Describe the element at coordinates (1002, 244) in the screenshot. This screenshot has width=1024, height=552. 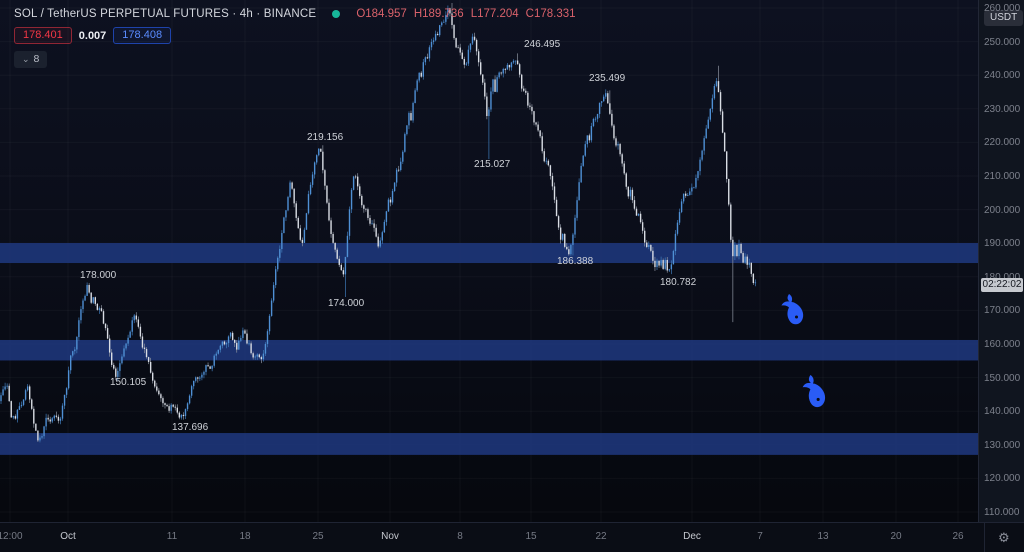
I see `price-axis-label: 190.000` at that location.